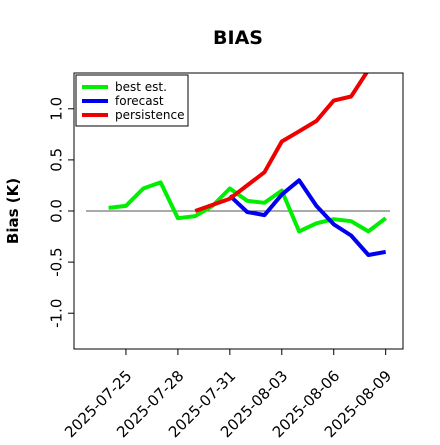  I want to click on chart-title: BIAS, so click(238, 38).